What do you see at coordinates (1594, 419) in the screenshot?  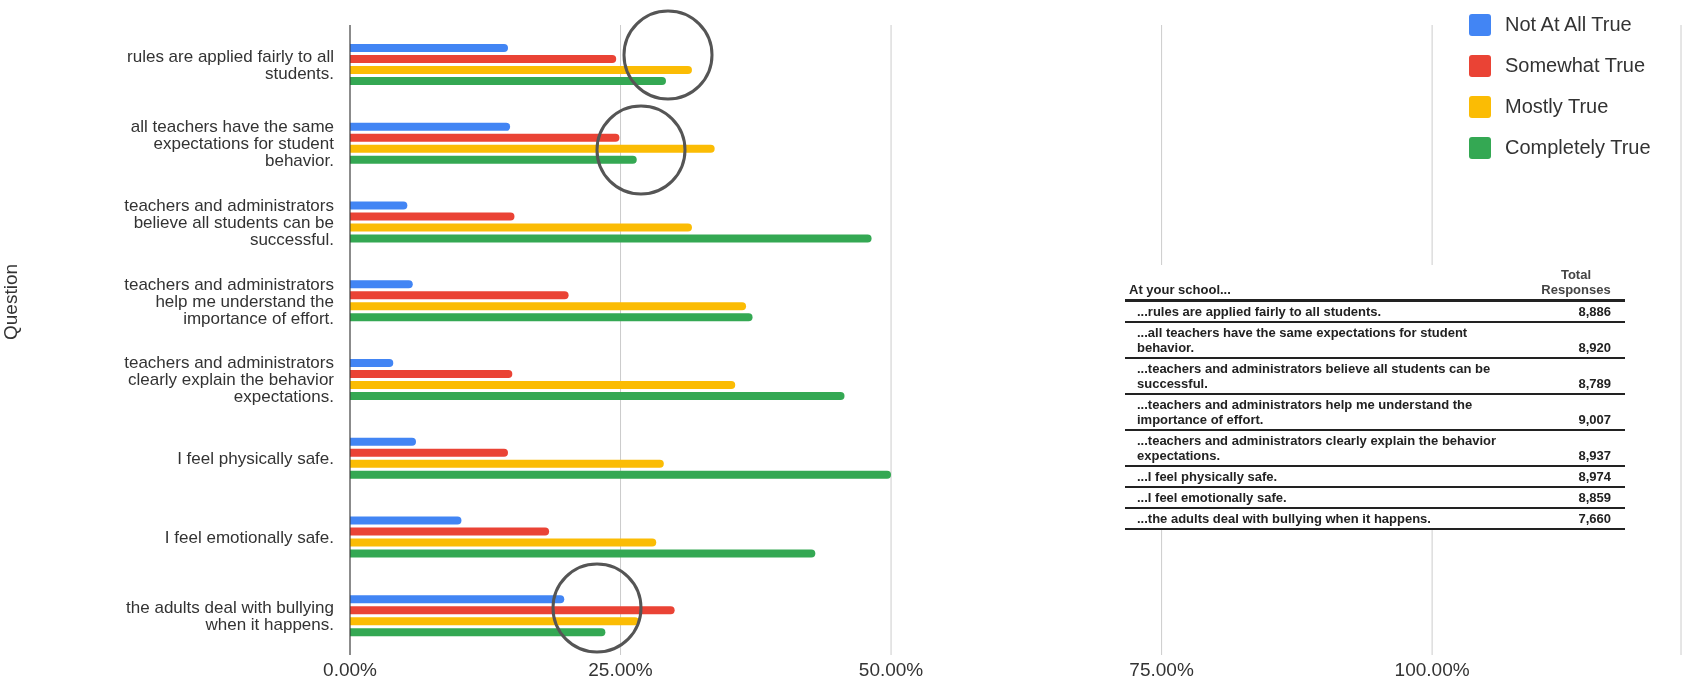 I see `text: 9,007` at bounding box center [1594, 419].